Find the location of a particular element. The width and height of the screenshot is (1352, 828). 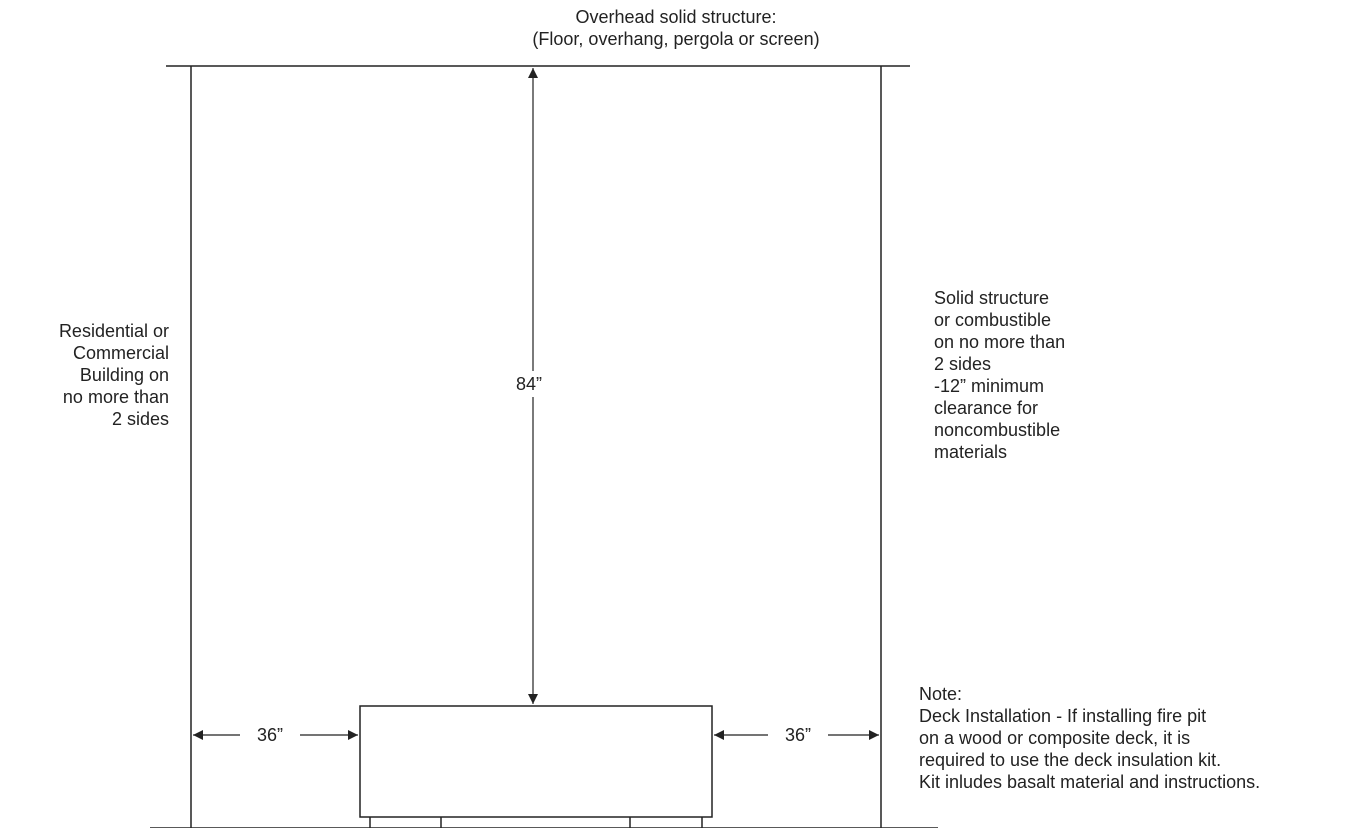

left-label-line: 2 sides is located at coordinates (140, 419).